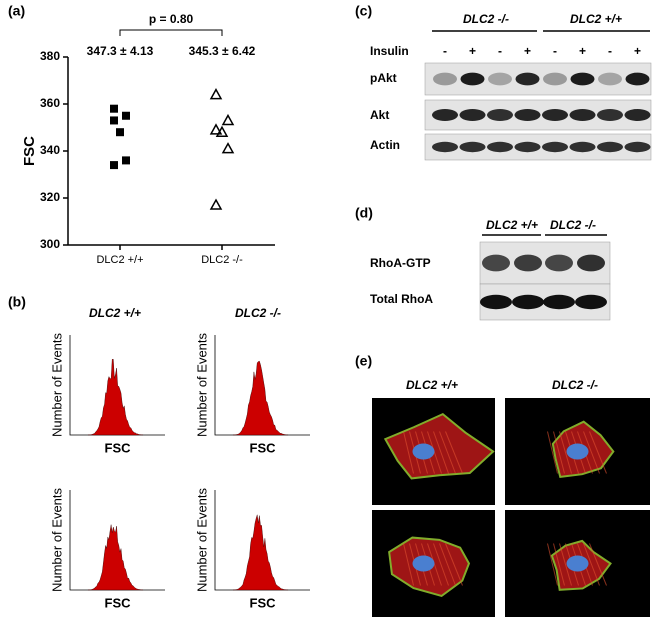 The height and width of the screenshot is (635, 661). What do you see at coordinates (171, 32) in the screenshot?
I see `bracket` at bounding box center [171, 32].